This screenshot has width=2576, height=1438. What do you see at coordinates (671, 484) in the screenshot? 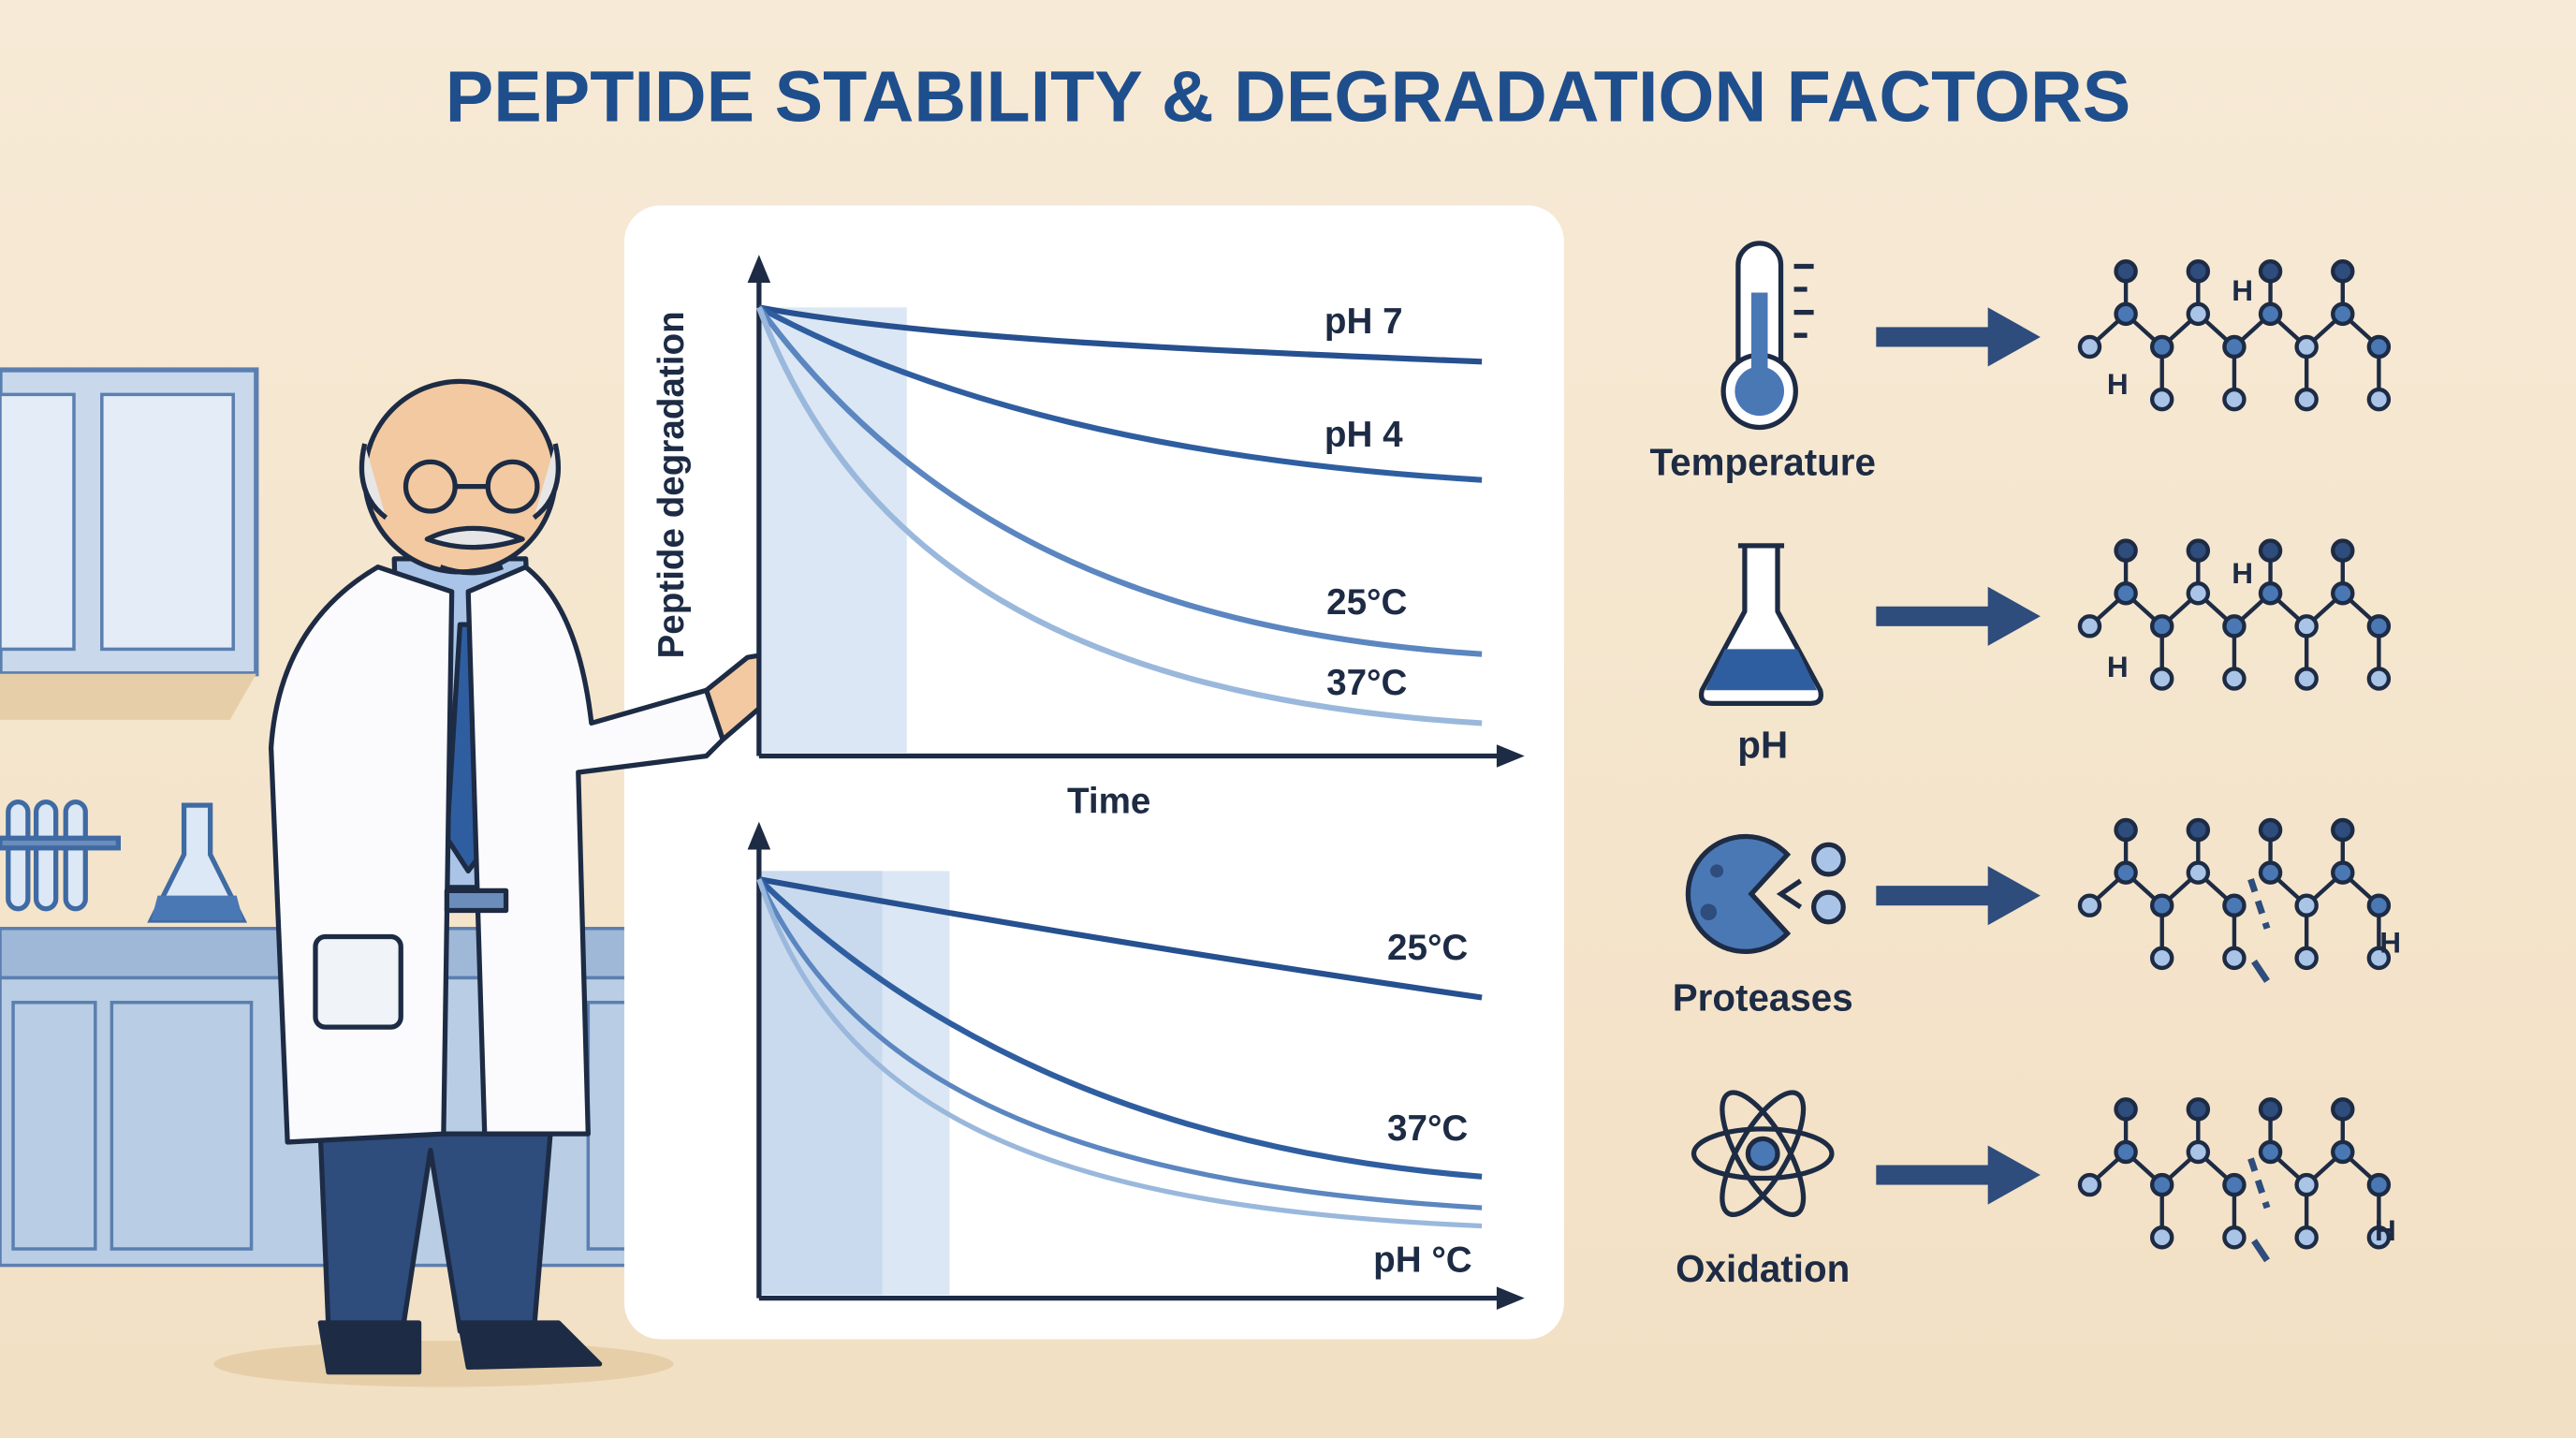
I see `y-axis-label: Peptide degradation` at bounding box center [671, 484].